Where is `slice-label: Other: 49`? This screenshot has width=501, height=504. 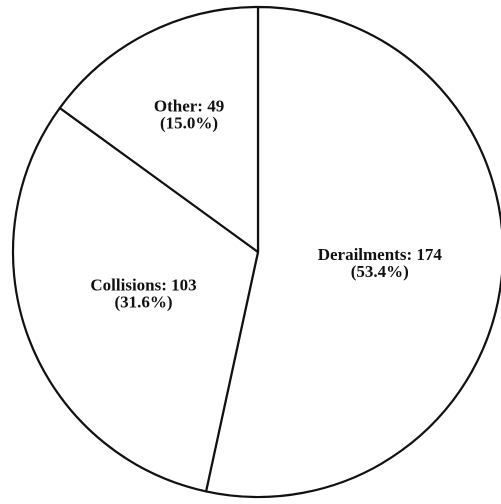
slice-label: Other: 49 is located at coordinates (189, 106).